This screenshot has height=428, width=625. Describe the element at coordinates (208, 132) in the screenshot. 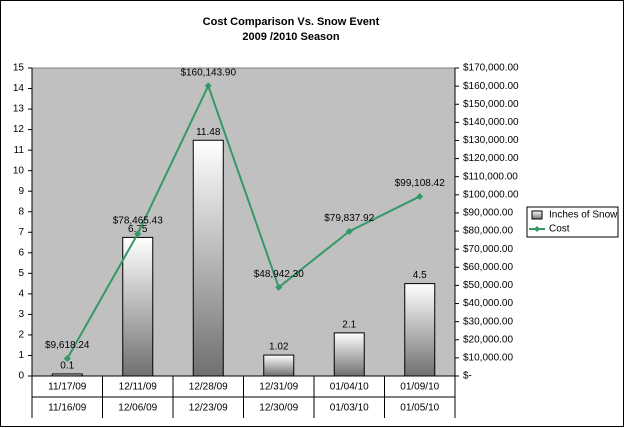

I see `bar-value-label: 11.48` at that location.